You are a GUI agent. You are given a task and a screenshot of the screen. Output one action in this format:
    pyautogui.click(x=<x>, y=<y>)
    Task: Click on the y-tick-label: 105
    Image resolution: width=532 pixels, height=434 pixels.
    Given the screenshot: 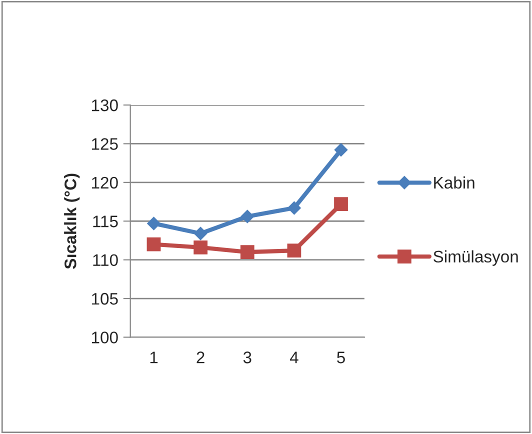 What is the action you would take?
    pyautogui.click(x=105, y=298)
    